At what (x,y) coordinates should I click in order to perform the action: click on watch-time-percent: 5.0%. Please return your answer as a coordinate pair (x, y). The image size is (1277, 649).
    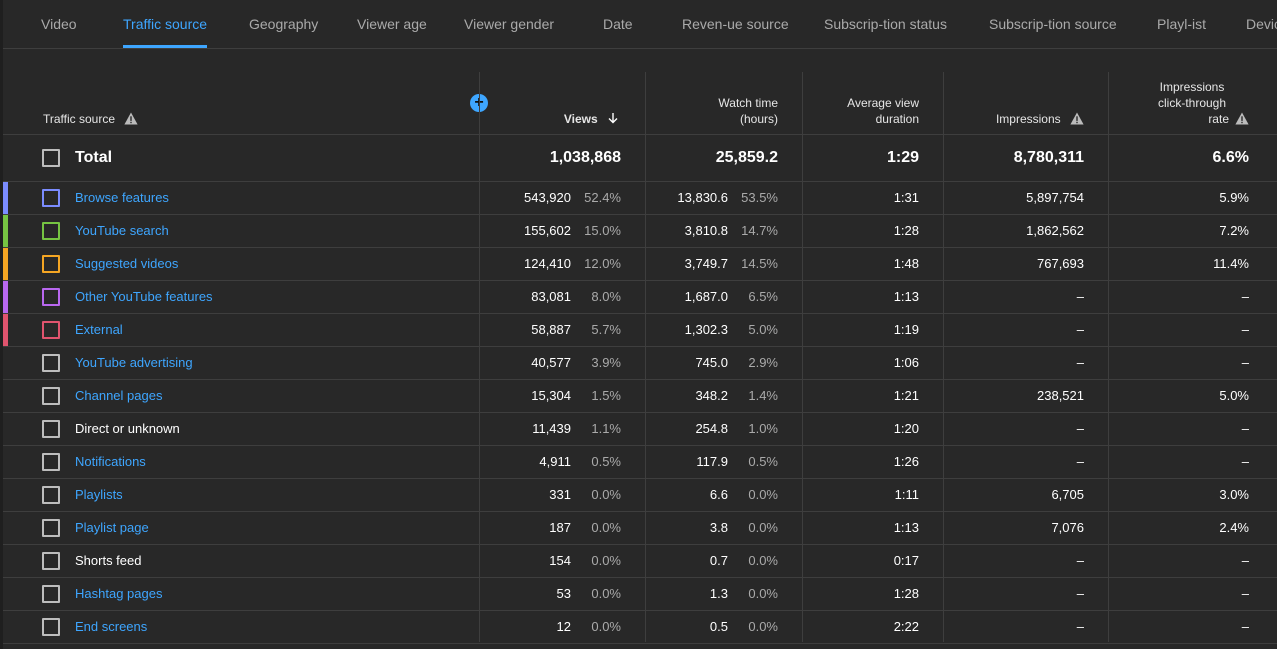
    Looking at the image, I should click on (763, 329).